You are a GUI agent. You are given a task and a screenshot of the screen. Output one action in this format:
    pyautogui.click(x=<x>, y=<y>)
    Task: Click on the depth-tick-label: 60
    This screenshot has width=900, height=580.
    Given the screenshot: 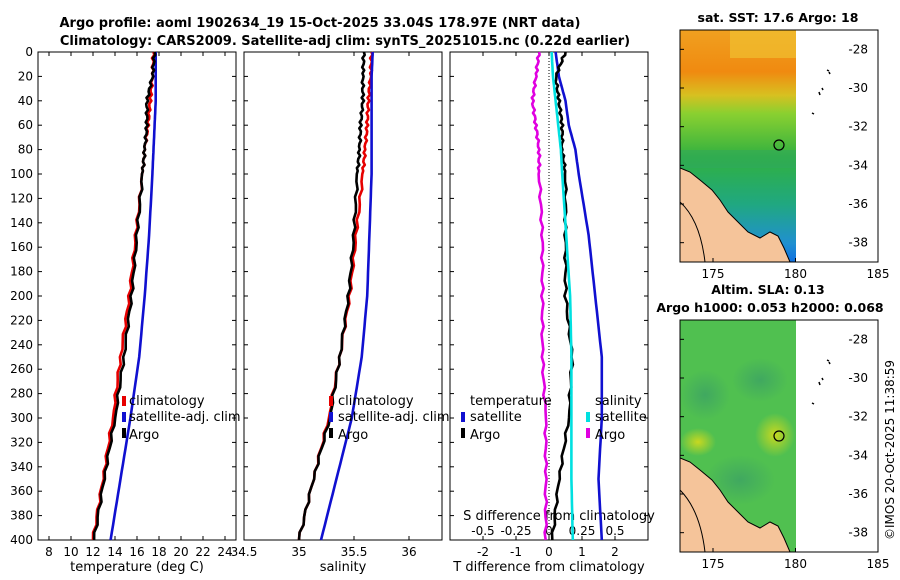 What is the action you would take?
    pyautogui.click(x=25, y=125)
    